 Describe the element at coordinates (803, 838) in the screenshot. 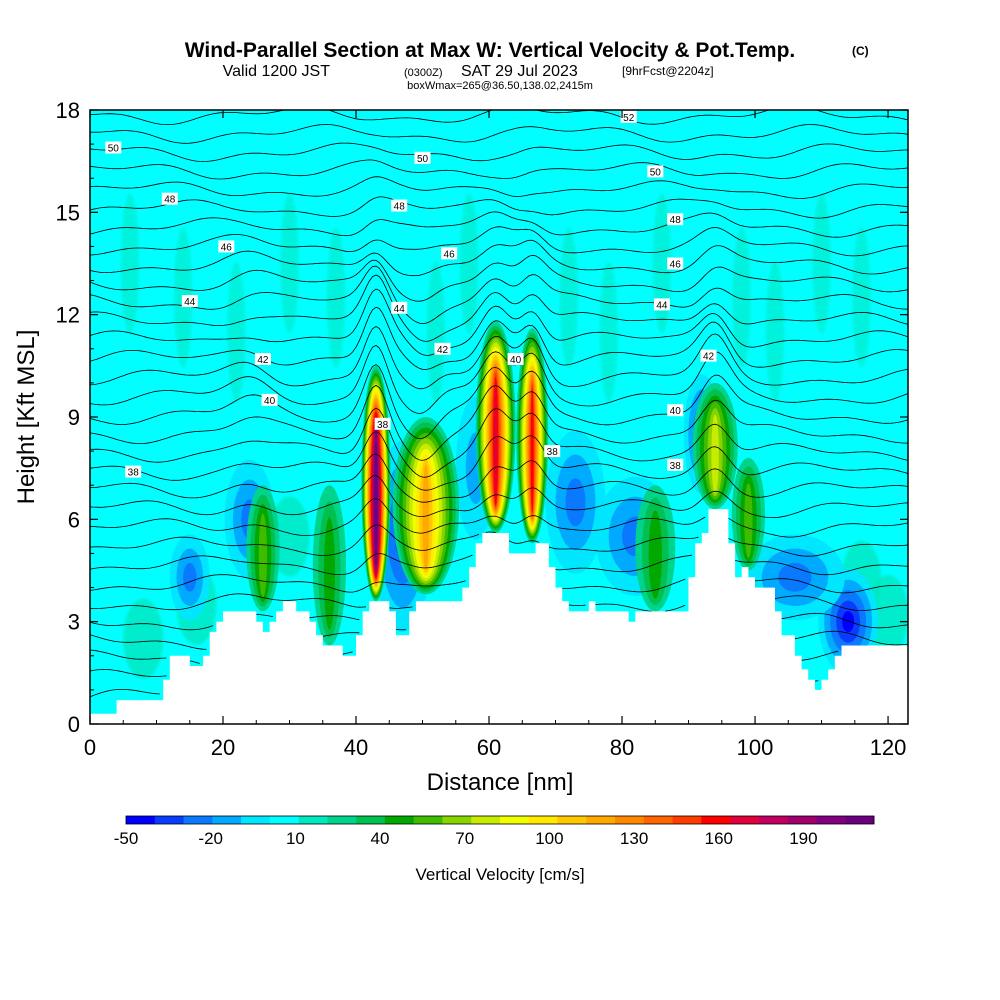

I see `colorbar-tick-label: 190` at that location.